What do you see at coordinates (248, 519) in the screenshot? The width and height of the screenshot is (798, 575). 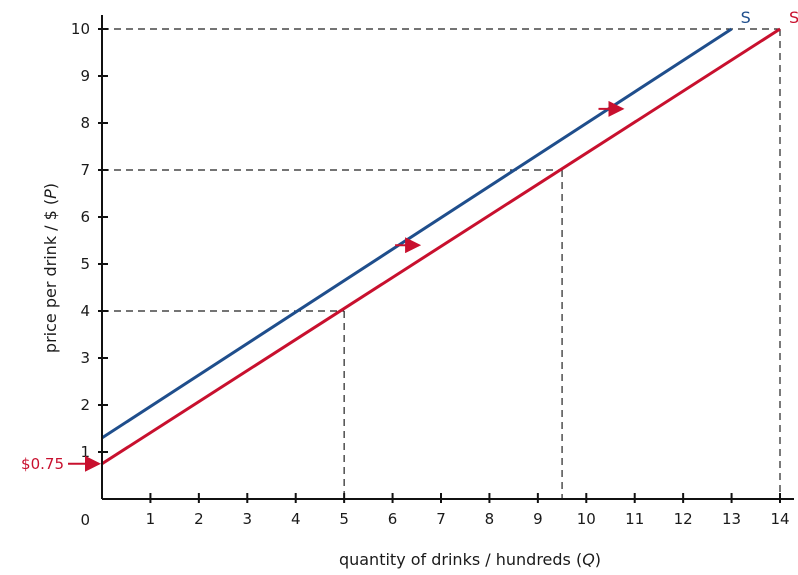 I see `x-tick-label-3: 3` at bounding box center [248, 519].